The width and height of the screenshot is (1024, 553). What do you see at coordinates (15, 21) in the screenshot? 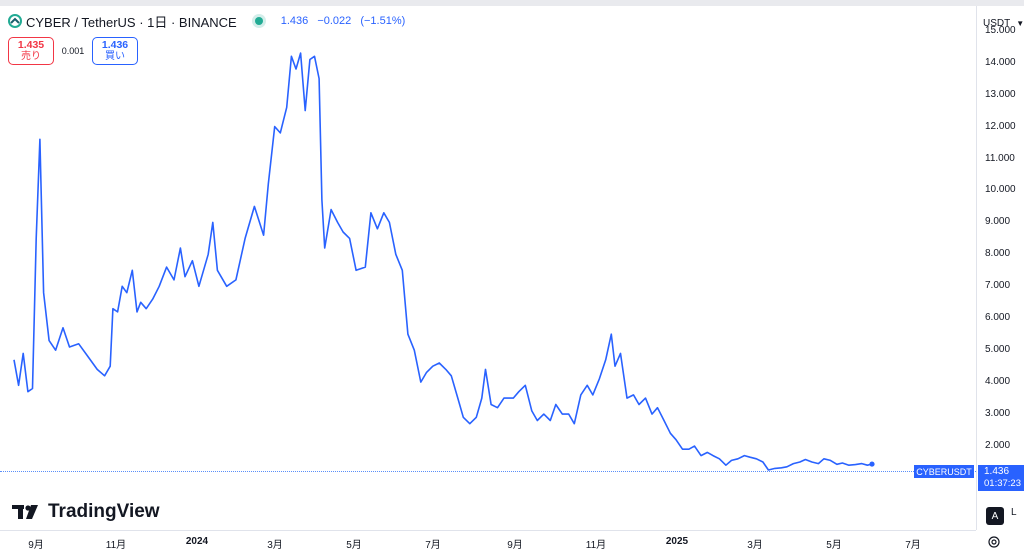
I see `cyber-logo-icon` at bounding box center [15, 21].